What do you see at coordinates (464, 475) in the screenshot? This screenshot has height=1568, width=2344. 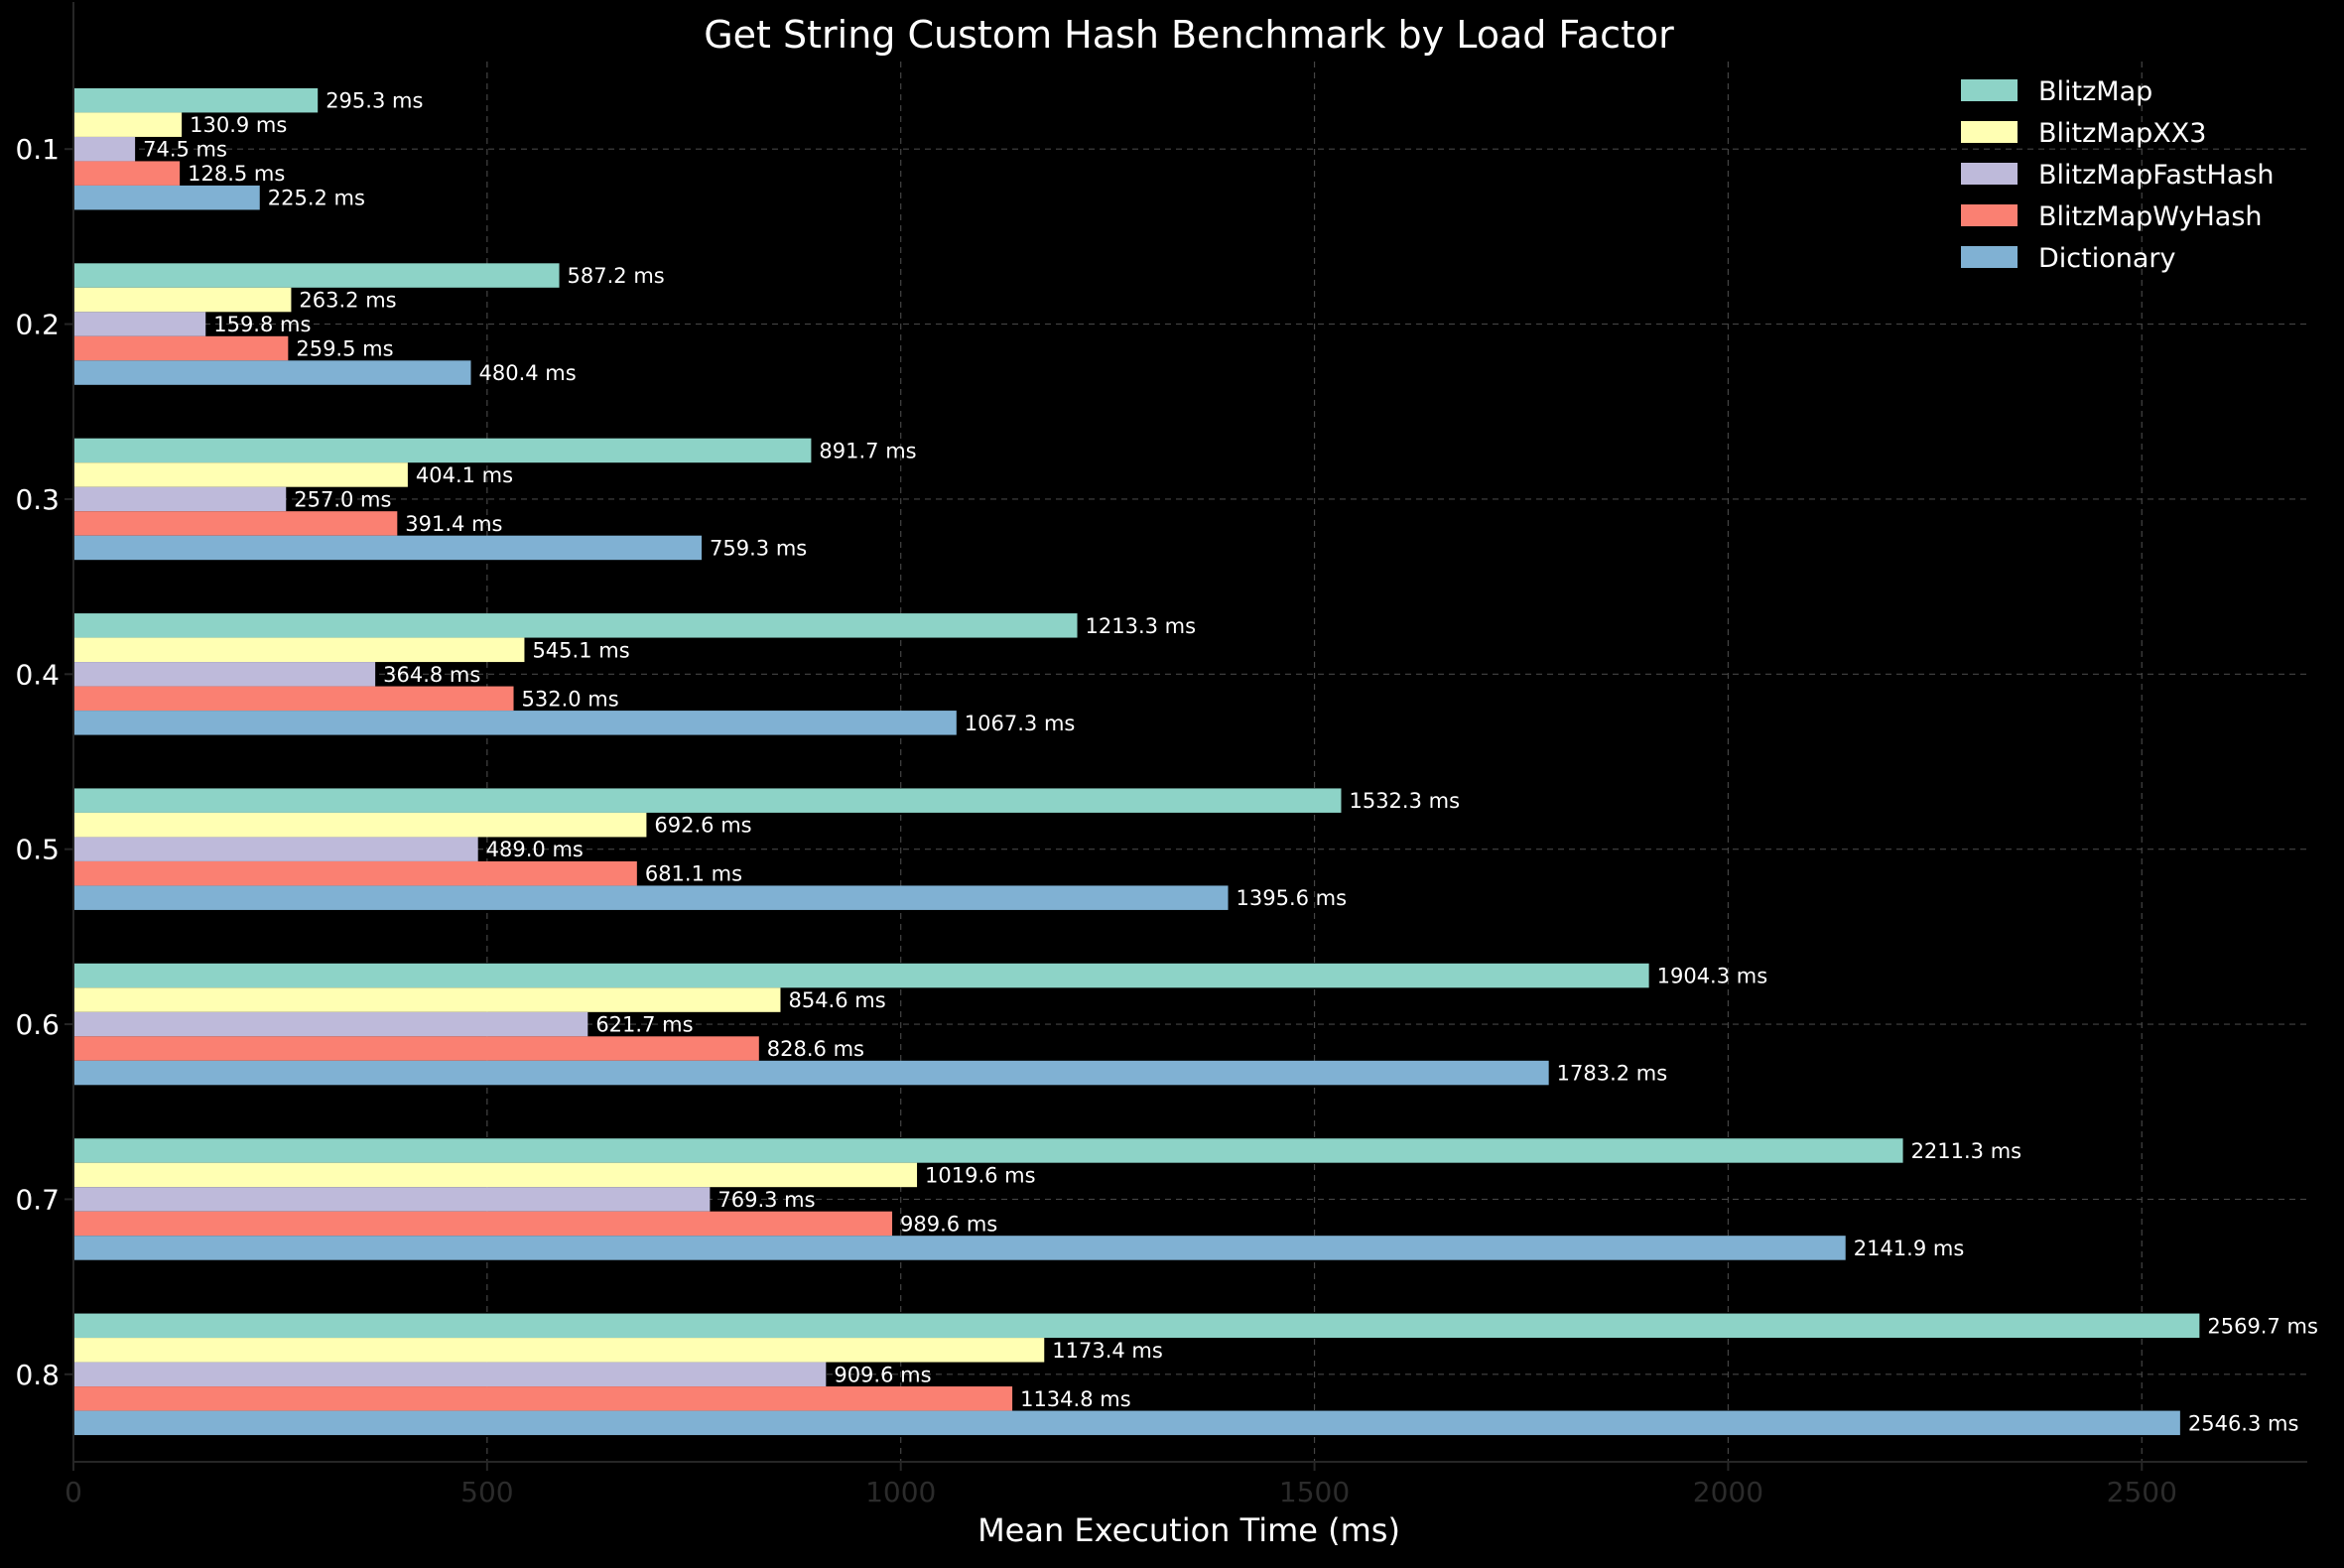 I see `bar-label-BlitzMapXX3-0.3: 404.1 ms` at bounding box center [464, 475].